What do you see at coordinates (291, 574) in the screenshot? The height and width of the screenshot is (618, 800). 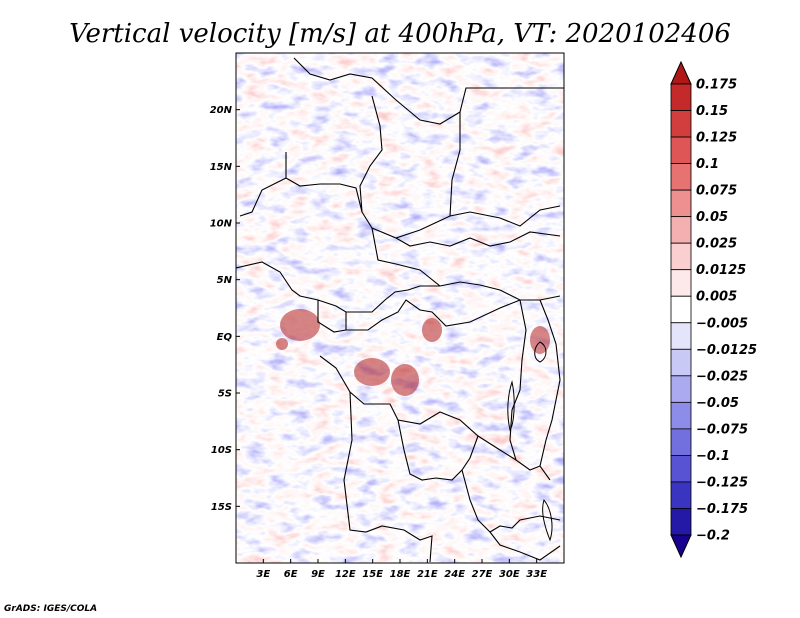 I see `lon-tick-label: 6E` at bounding box center [291, 574].